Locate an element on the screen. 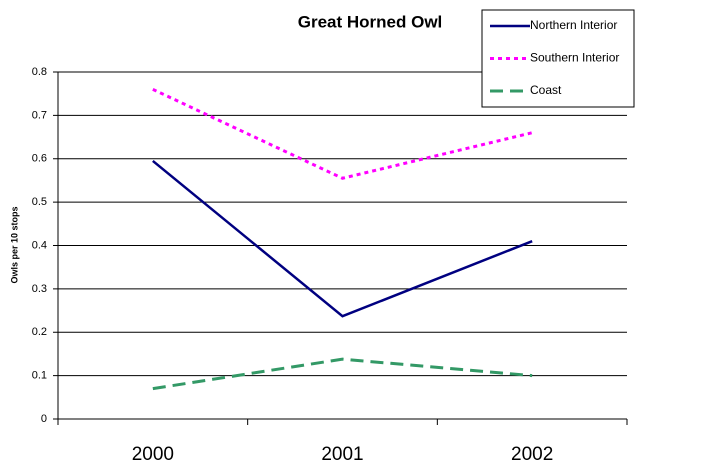  y-tick-label: 0.5 is located at coordinates (39, 202).